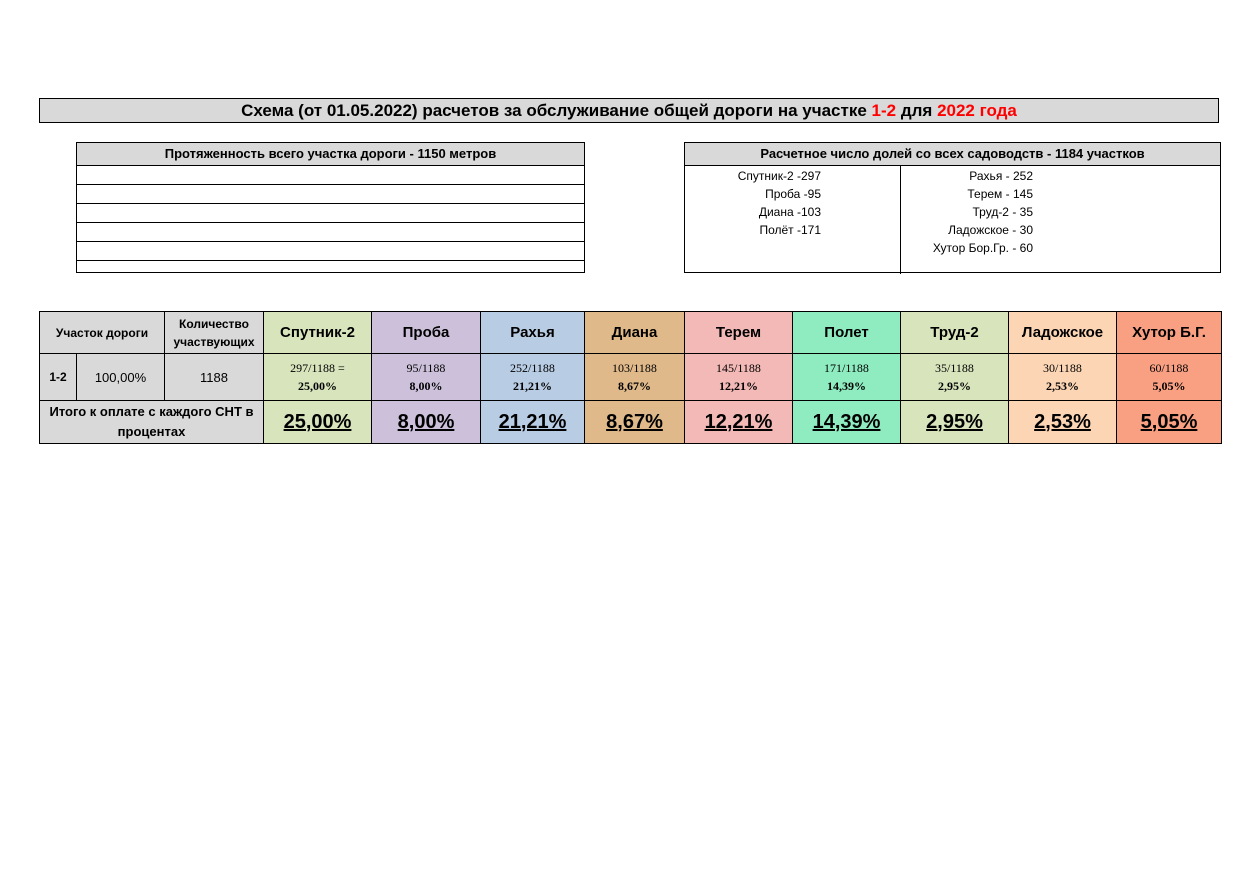 Image resolution: width=1250 pixels, height=880 pixels. What do you see at coordinates (1169, 377) in the screenshot?
I see `fraction-cell: 60/1188 5,05%` at bounding box center [1169, 377].